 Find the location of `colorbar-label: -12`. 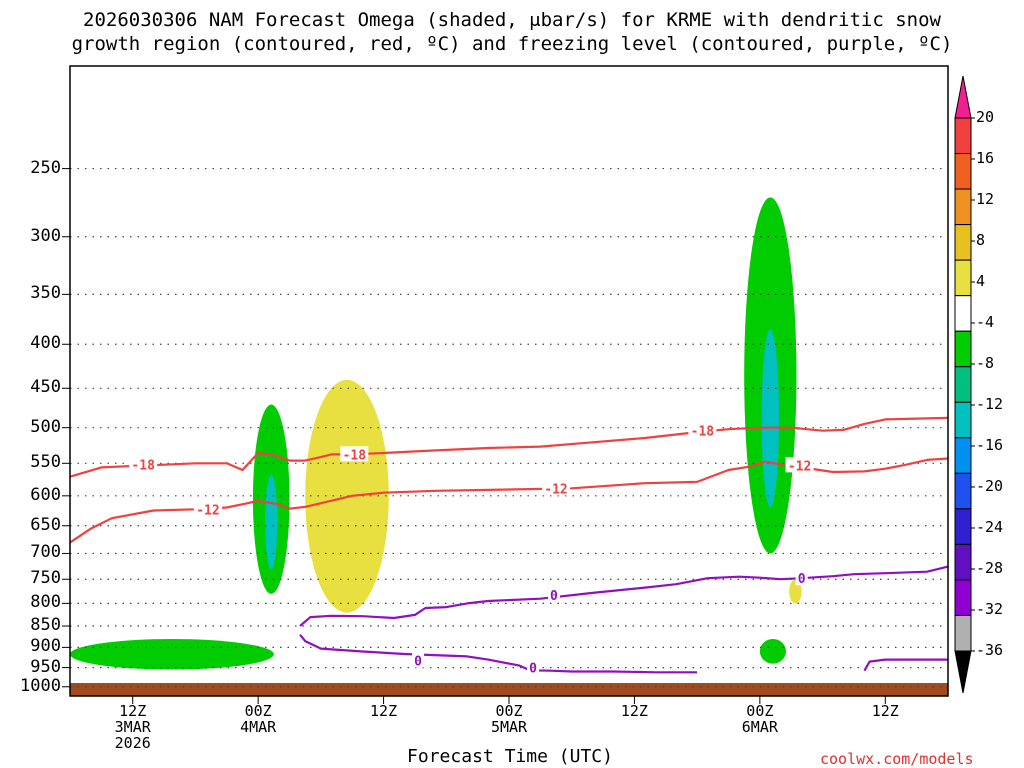

colorbar-label: -12 is located at coordinates (990, 404).